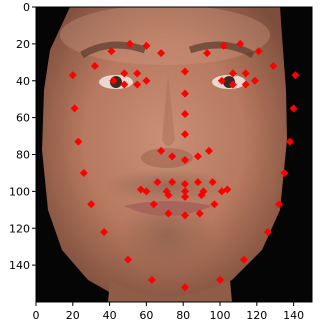 Image resolution: width=324 pixels, height=327 pixels. Describe the element at coordinates (73, 315) in the screenshot. I see `x-tick-label: 20` at that location.